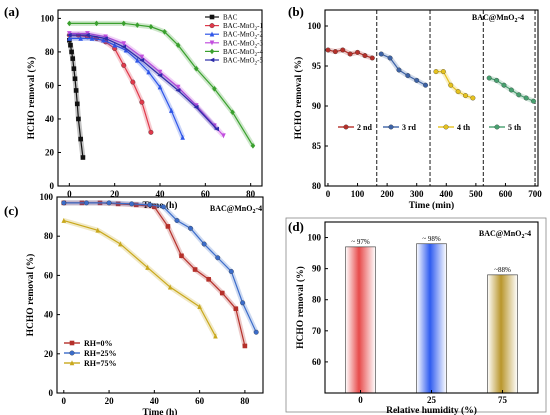 The width and height of the screenshot is (550, 415). I want to click on legend-label: BAC-MnO2-1, so click(243, 27).